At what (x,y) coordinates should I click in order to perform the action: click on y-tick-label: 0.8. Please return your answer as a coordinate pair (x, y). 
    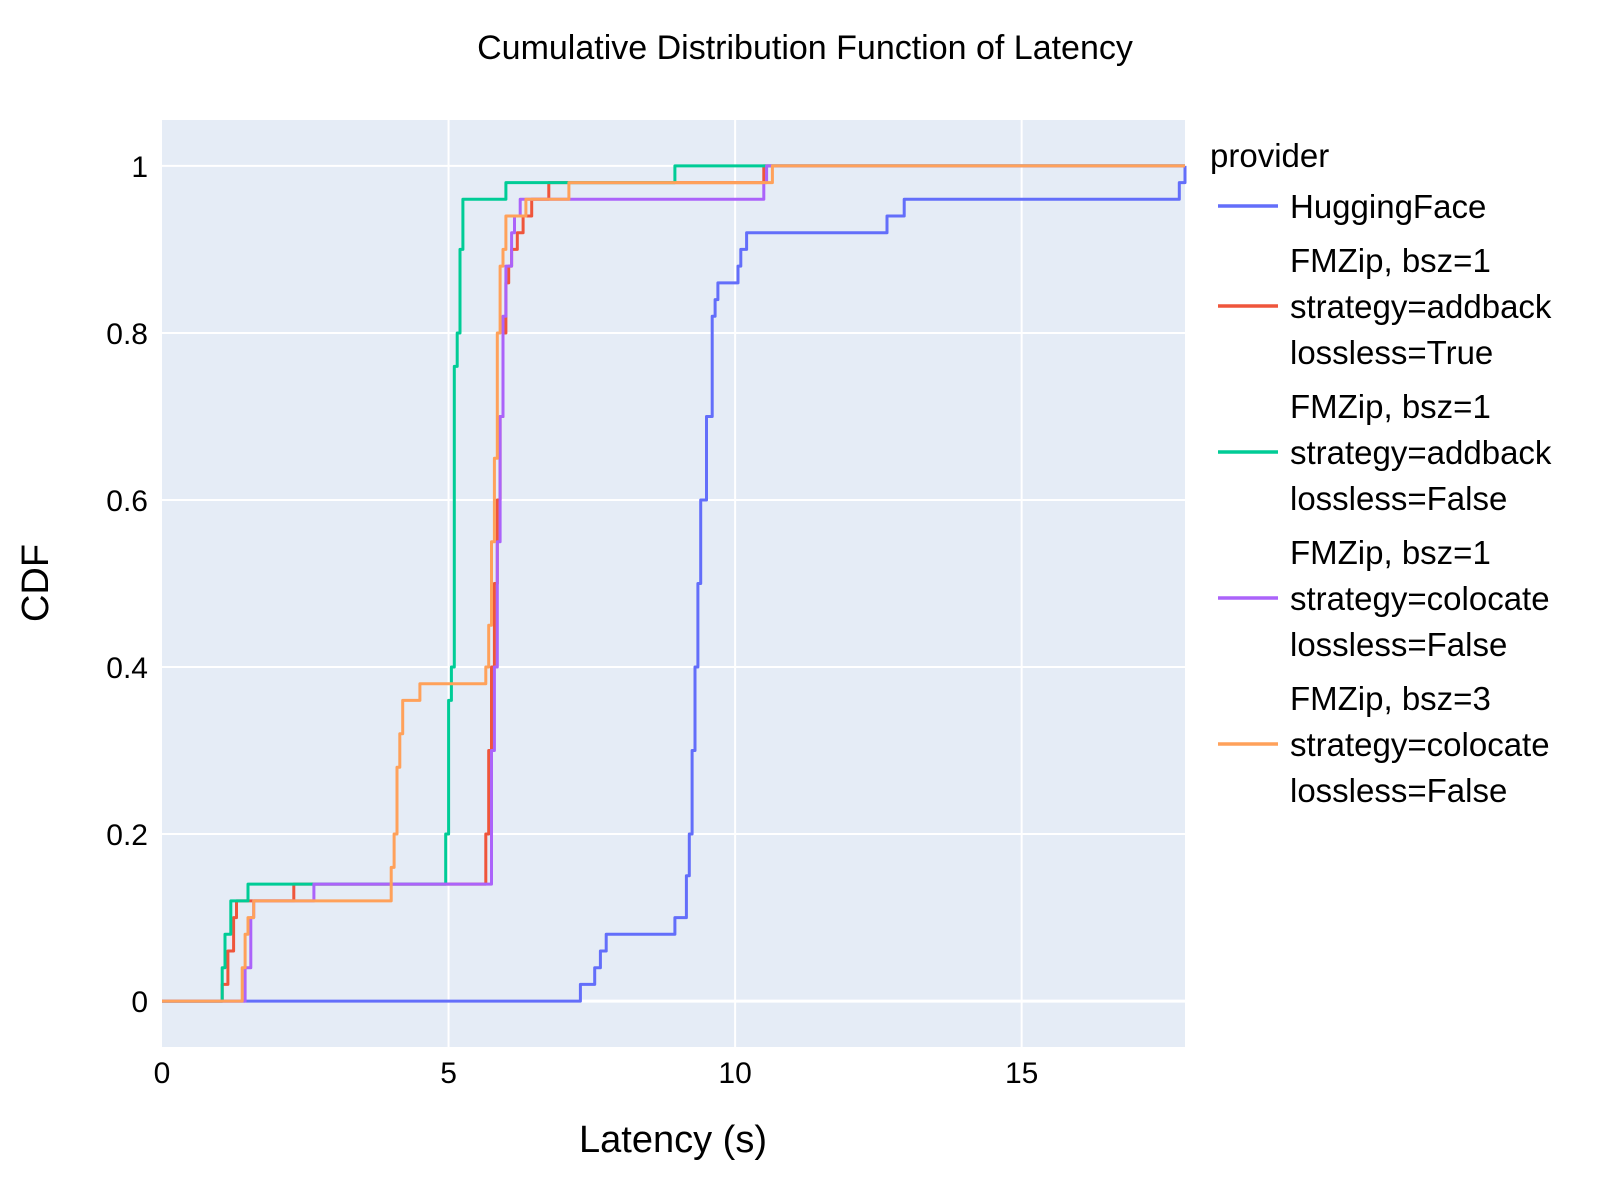
    Looking at the image, I should click on (127, 334).